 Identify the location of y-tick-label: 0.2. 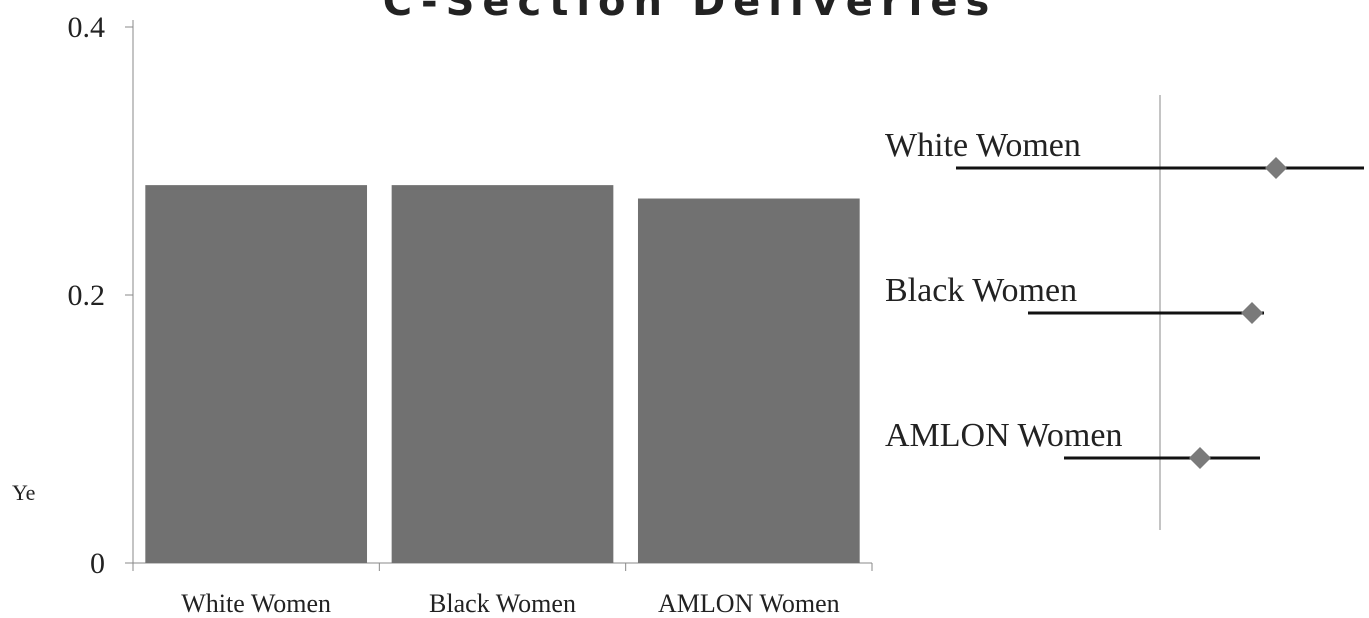
(87, 295).